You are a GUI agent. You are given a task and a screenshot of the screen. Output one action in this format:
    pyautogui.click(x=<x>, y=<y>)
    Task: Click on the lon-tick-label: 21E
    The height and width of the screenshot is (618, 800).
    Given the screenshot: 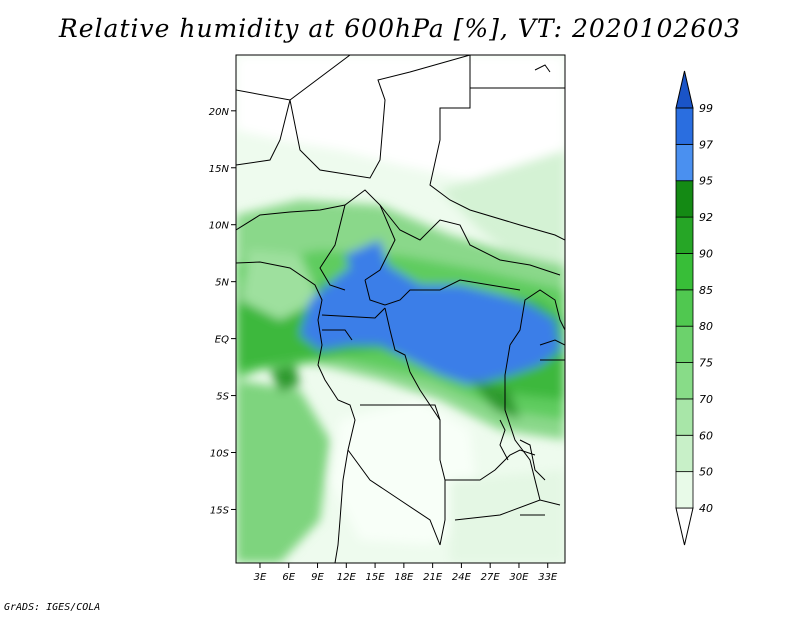 What is the action you would take?
    pyautogui.click(x=433, y=577)
    